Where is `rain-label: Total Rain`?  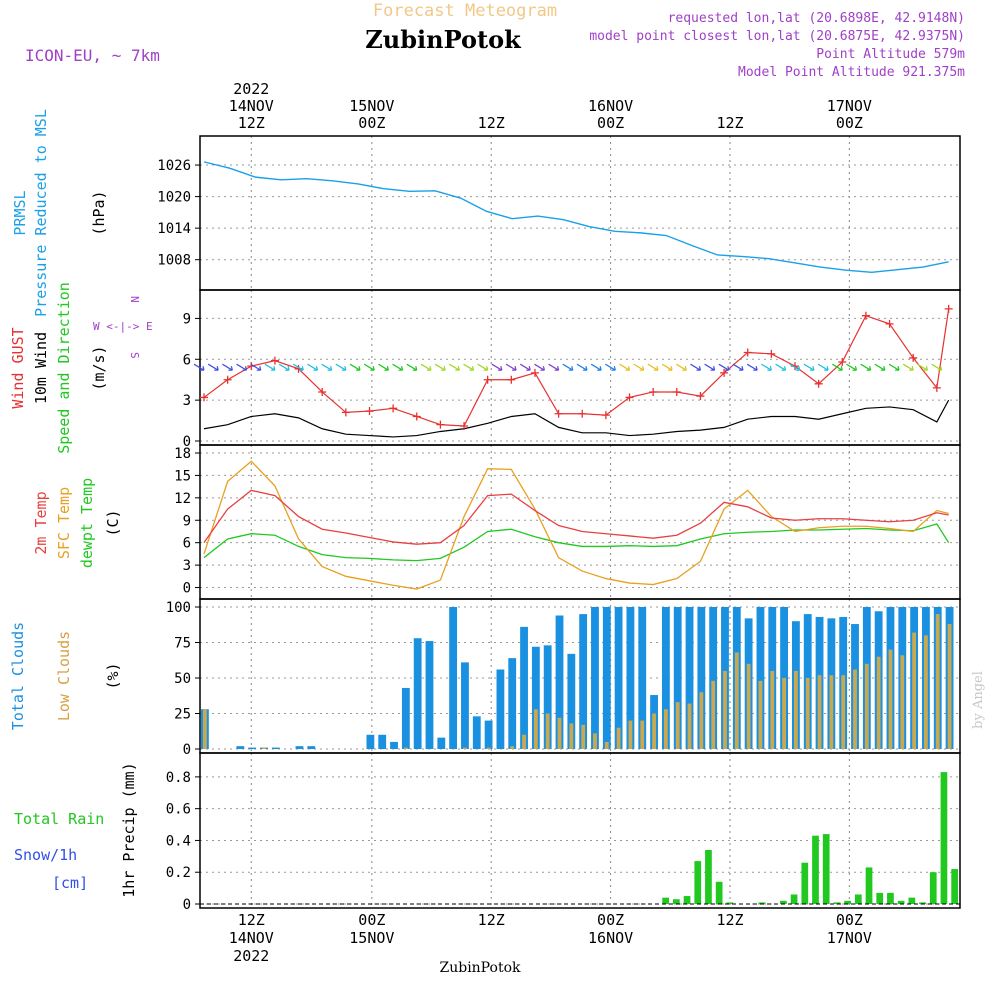
rain-label: Total Rain is located at coordinates (59, 819).